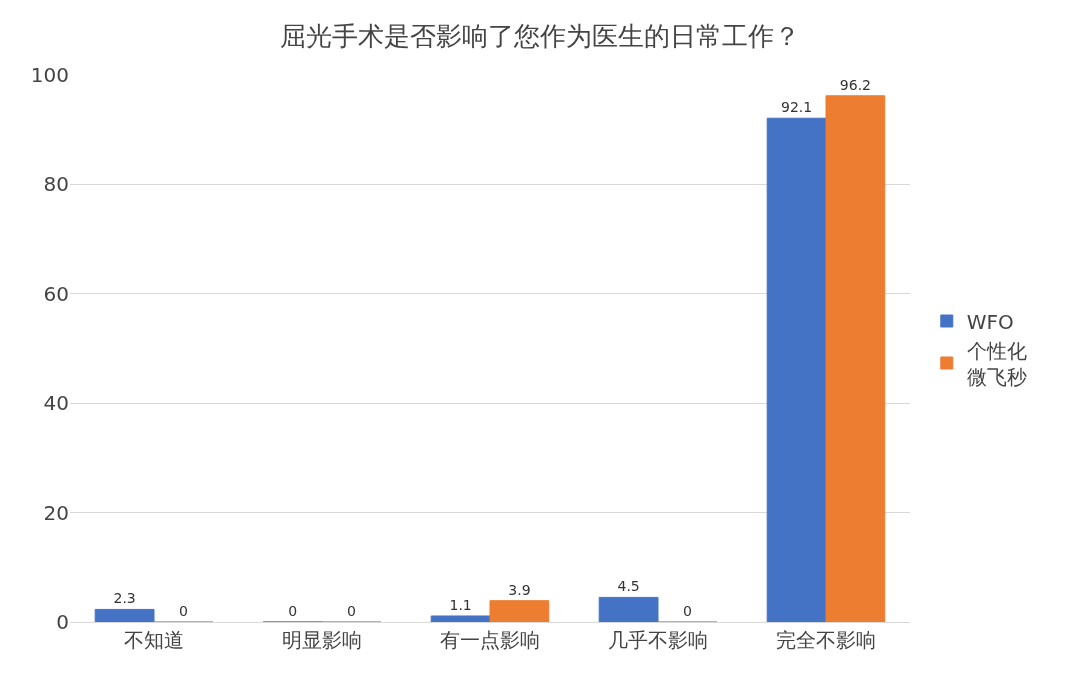 The image size is (1080, 677). I want to click on x-tick-label: 不知道, so click(154, 640).